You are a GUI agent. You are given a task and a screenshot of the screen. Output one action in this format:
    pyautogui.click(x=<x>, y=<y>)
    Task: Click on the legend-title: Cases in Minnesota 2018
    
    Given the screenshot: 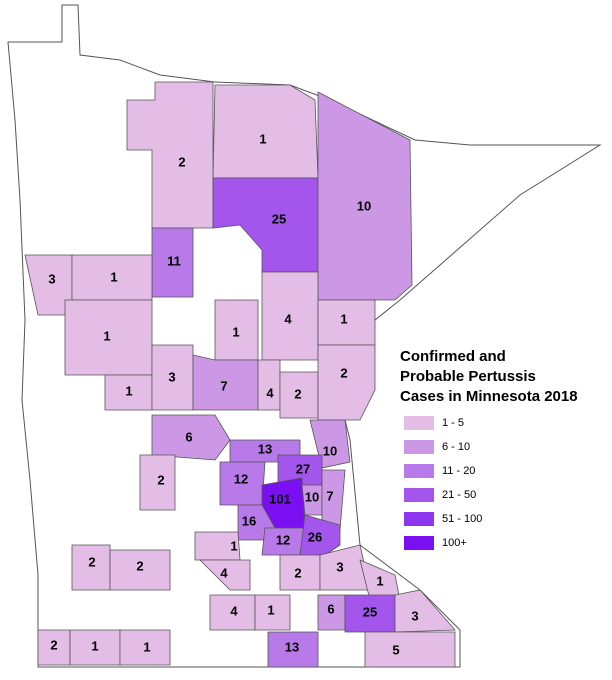 What is the action you would take?
    pyautogui.click(x=489, y=396)
    